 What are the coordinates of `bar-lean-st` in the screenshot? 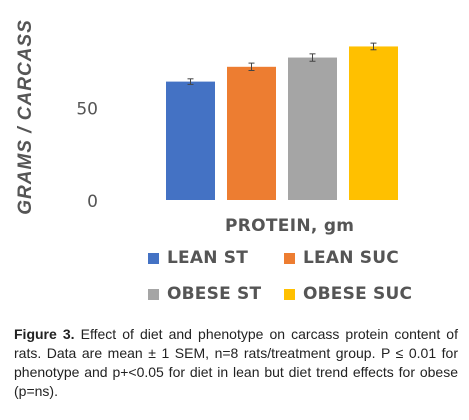 It's located at (190, 140).